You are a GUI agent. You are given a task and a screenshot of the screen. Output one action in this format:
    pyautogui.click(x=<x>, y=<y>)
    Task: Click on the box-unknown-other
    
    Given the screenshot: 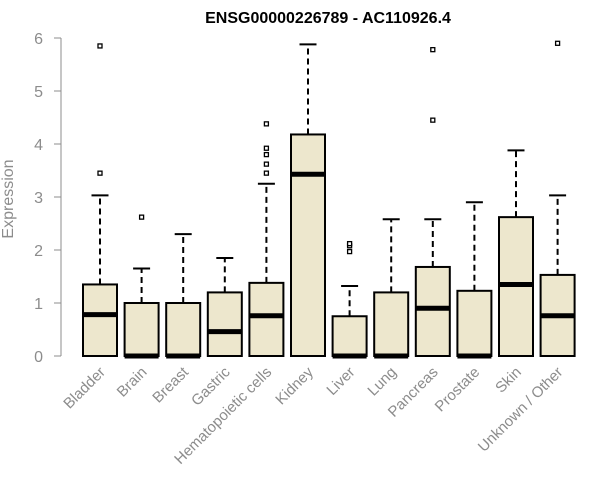 What is the action you would take?
    pyautogui.click(x=557, y=198)
    